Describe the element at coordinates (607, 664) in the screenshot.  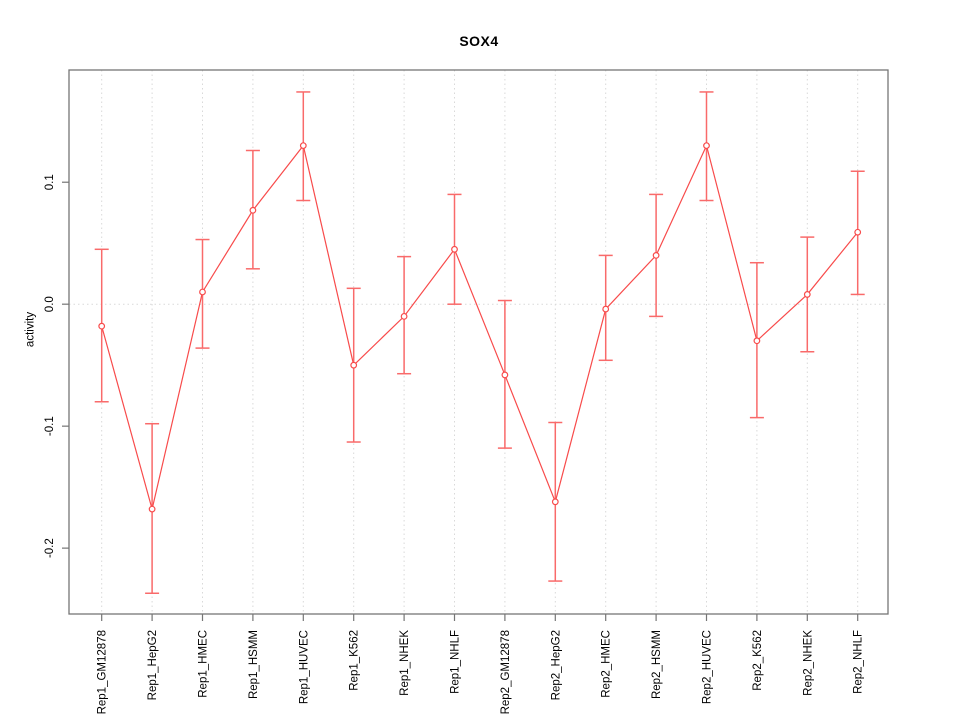
I see `x-category-label: Rep2_HMEC` at that location.